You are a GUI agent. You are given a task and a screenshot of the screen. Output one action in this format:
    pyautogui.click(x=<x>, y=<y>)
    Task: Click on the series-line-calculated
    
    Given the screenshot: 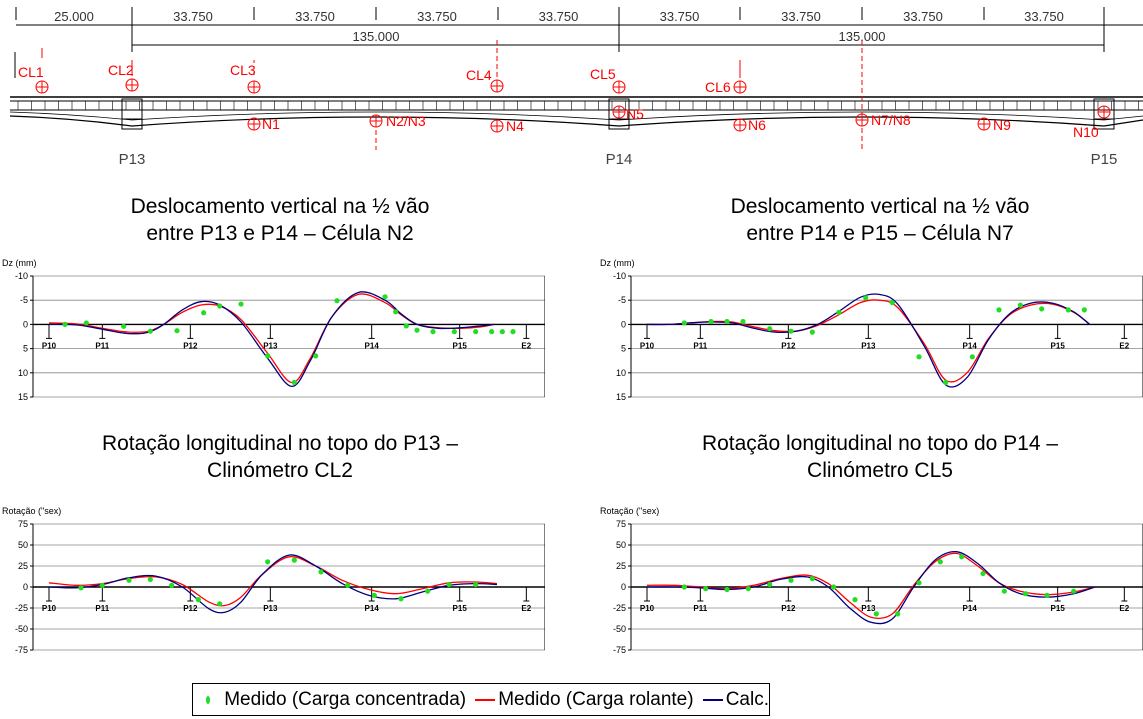 What is the action you would take?
    pyautogui.click(x=271, y=339)
    